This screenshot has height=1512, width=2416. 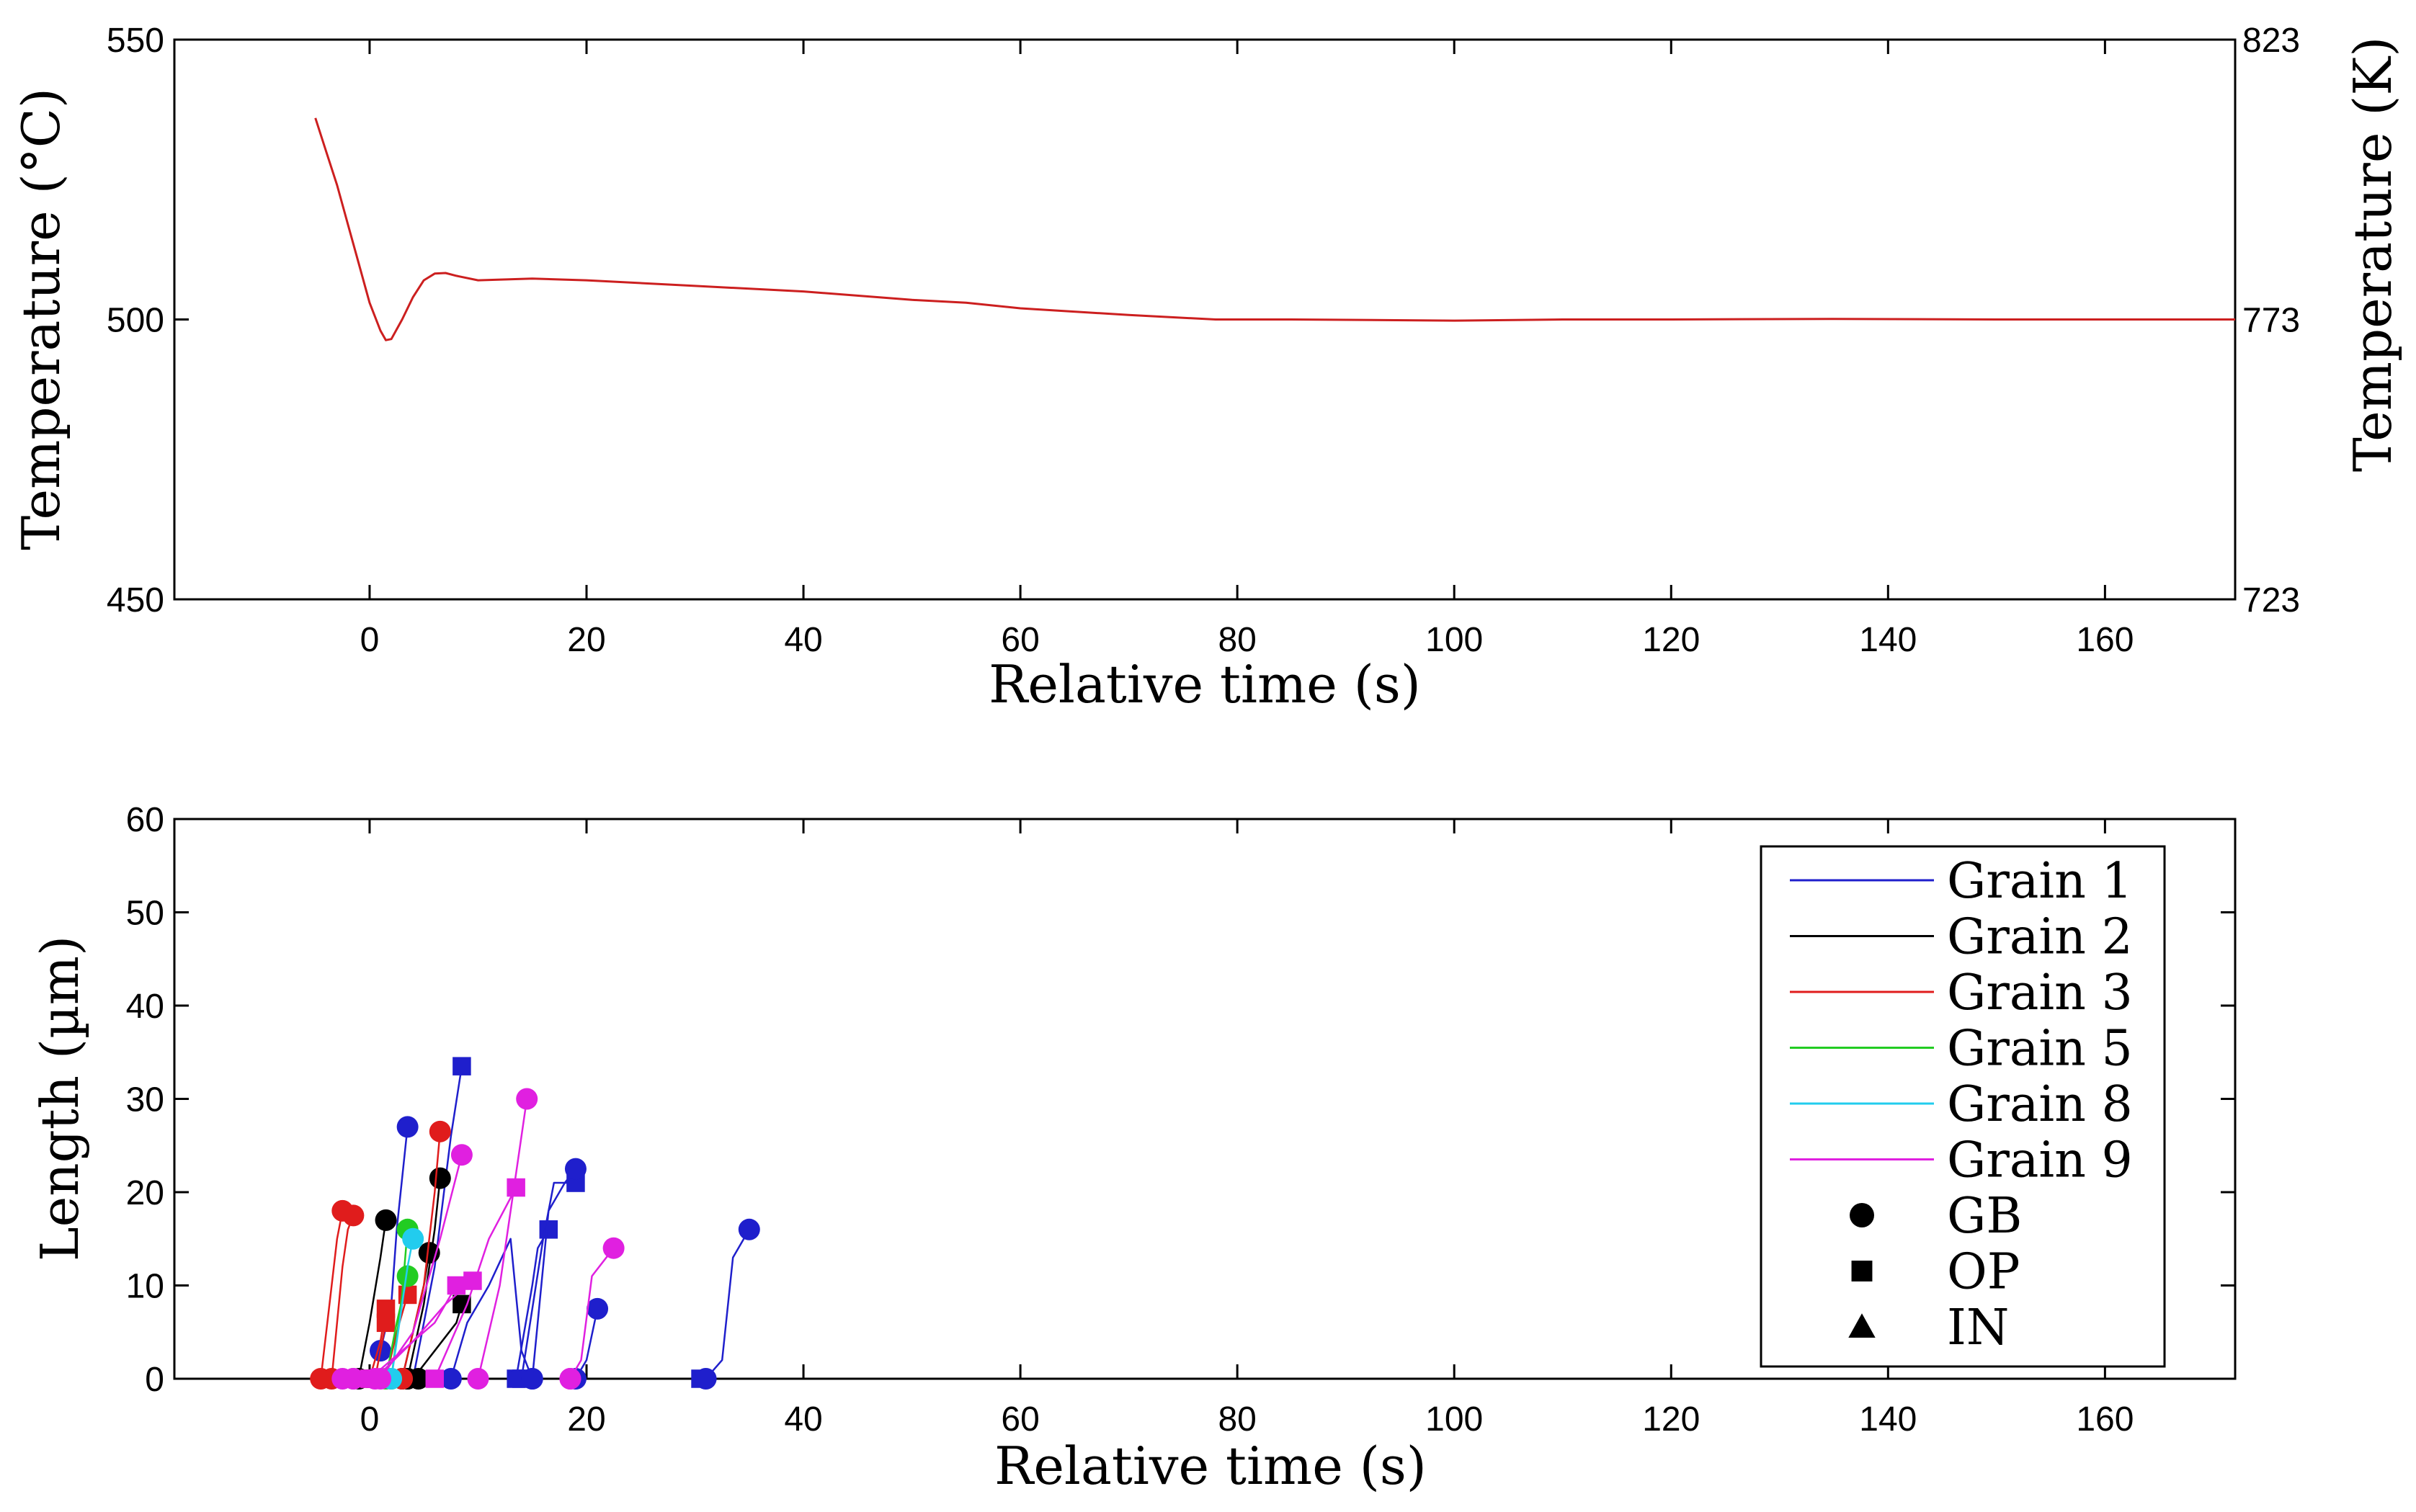 What do you see at coordinates (135, 321) in the screenshot?
I see `y-tick-label: 500` at bounding box center [135, 321].